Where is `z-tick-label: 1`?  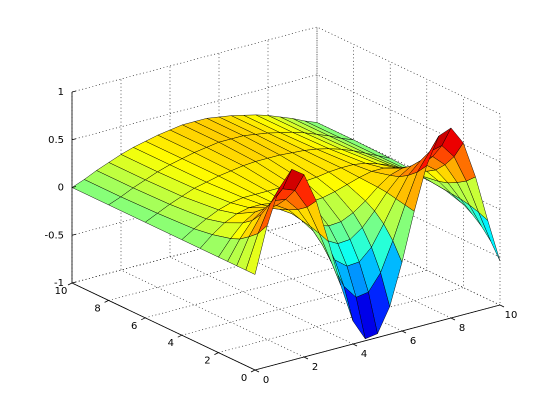 z-tick-label: 1 is located at coordinates (61, 92).